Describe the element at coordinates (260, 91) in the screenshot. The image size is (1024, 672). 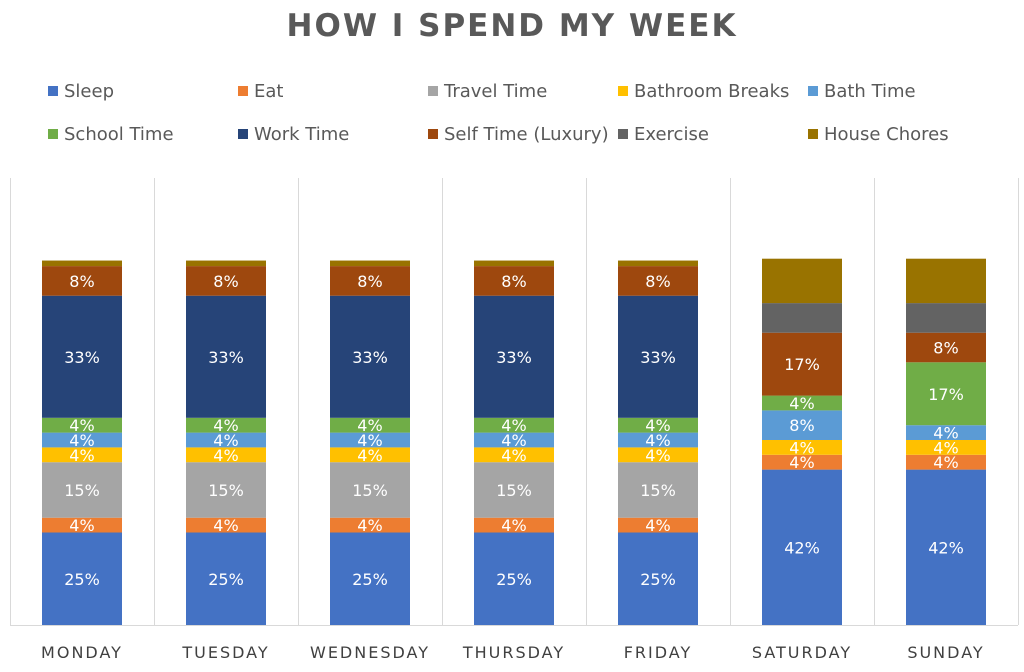
I see `legend-item-eat: Eat` at that location.